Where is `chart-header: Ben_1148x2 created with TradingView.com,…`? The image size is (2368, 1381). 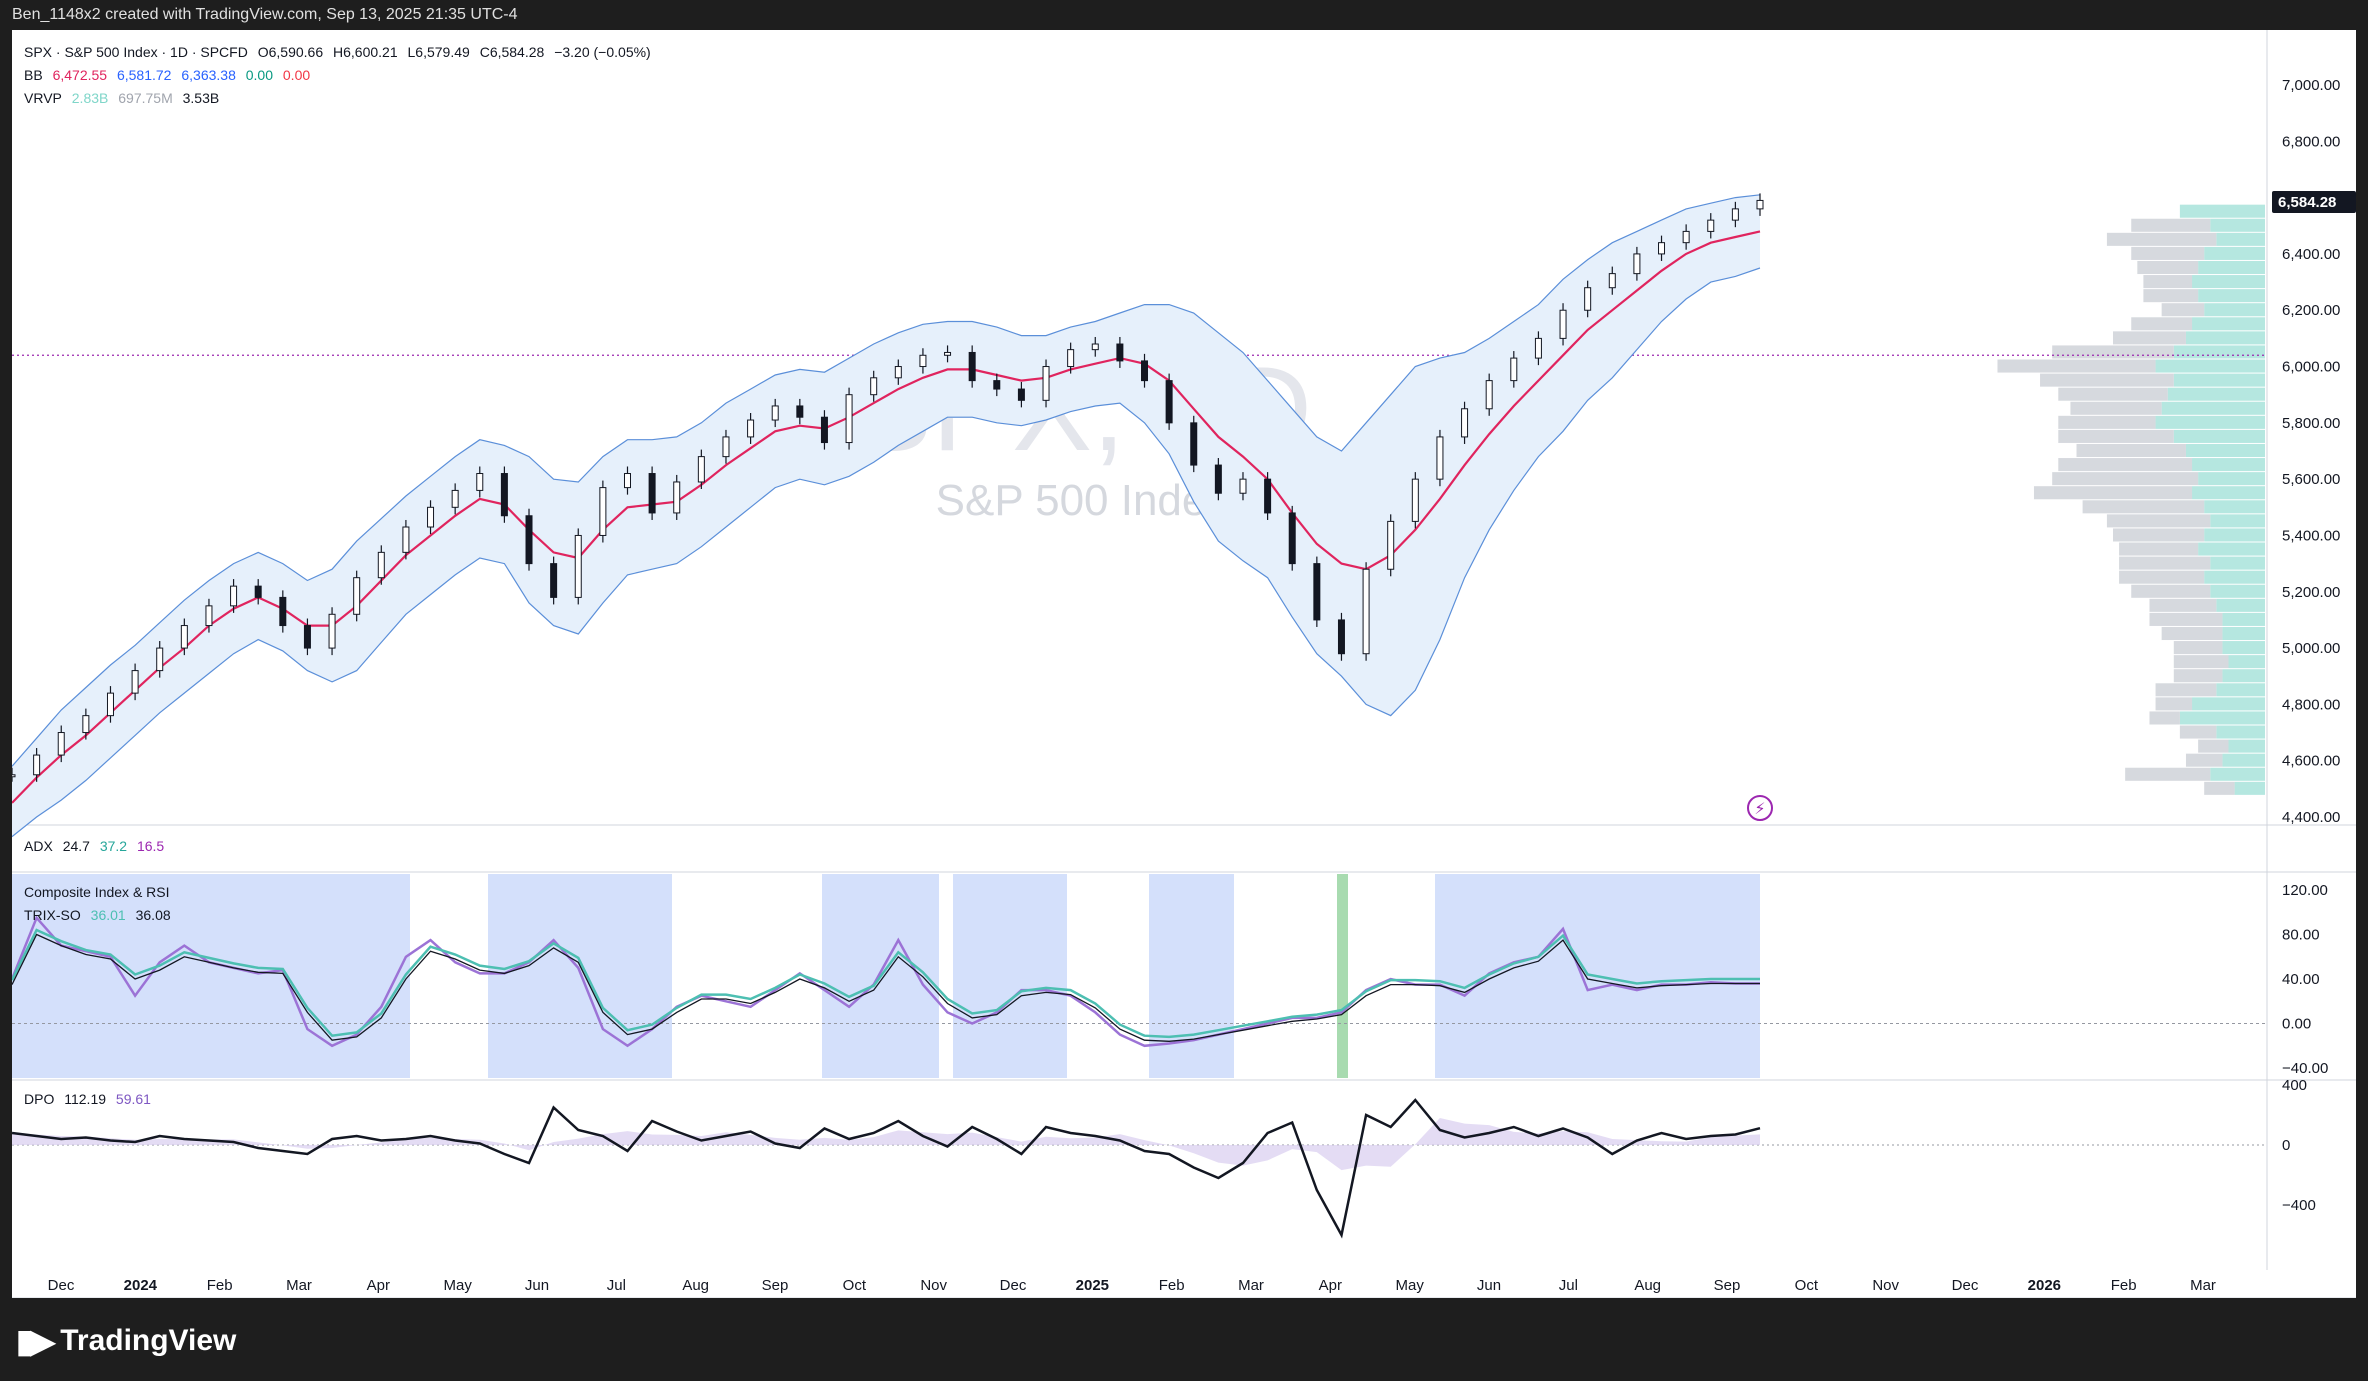
chart-header: Ben_1148x2 created with TradingView.com,… is located at coordinates (1184, 15).